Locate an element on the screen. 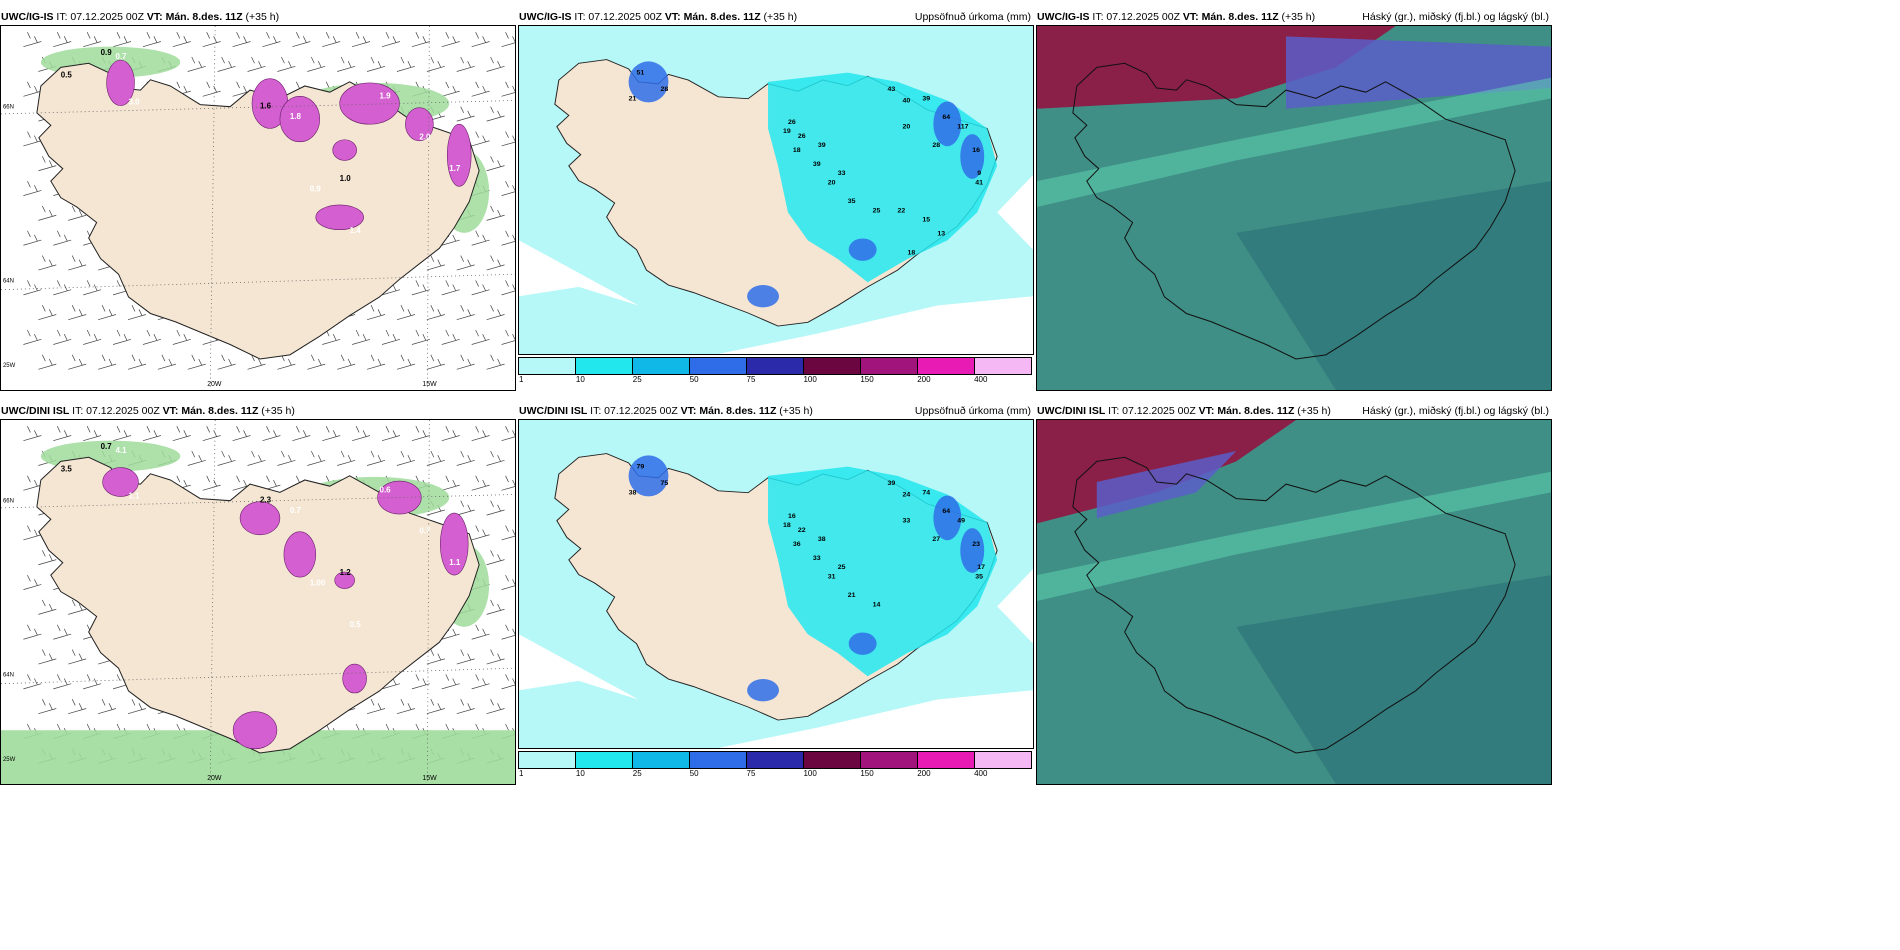 The width and height of the screenshot is (1900, 950). precip-value-label: 9 is located at coordinates (979, 173).